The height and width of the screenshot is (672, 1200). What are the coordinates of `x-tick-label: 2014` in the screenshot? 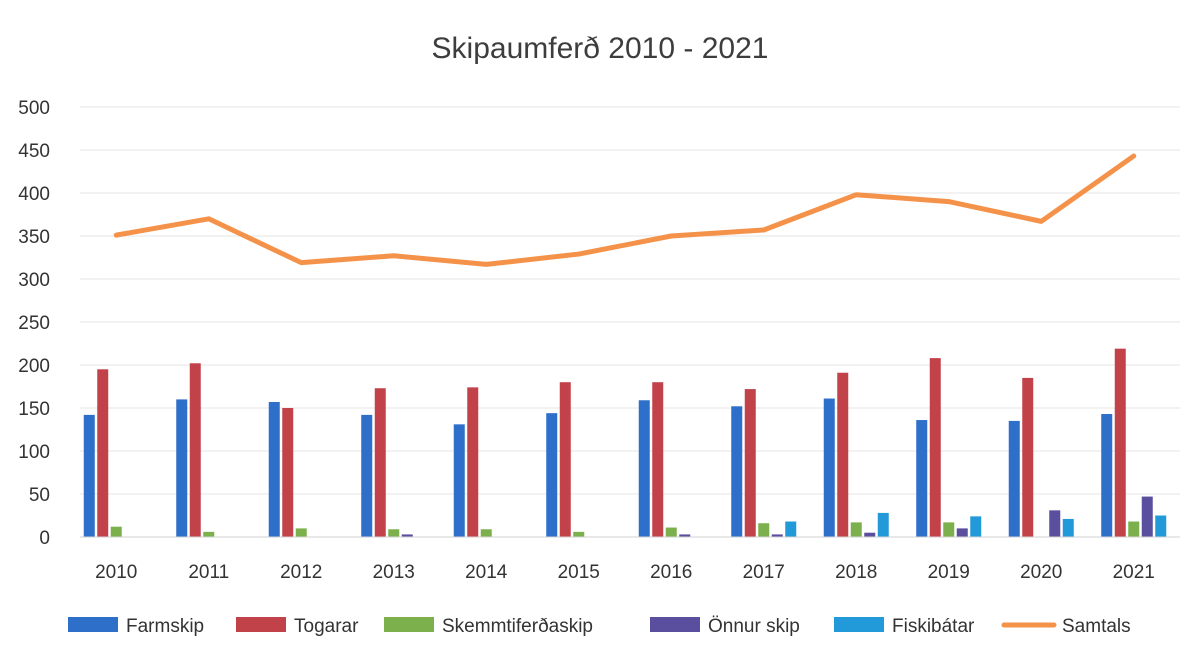 It's located at (486, 572).